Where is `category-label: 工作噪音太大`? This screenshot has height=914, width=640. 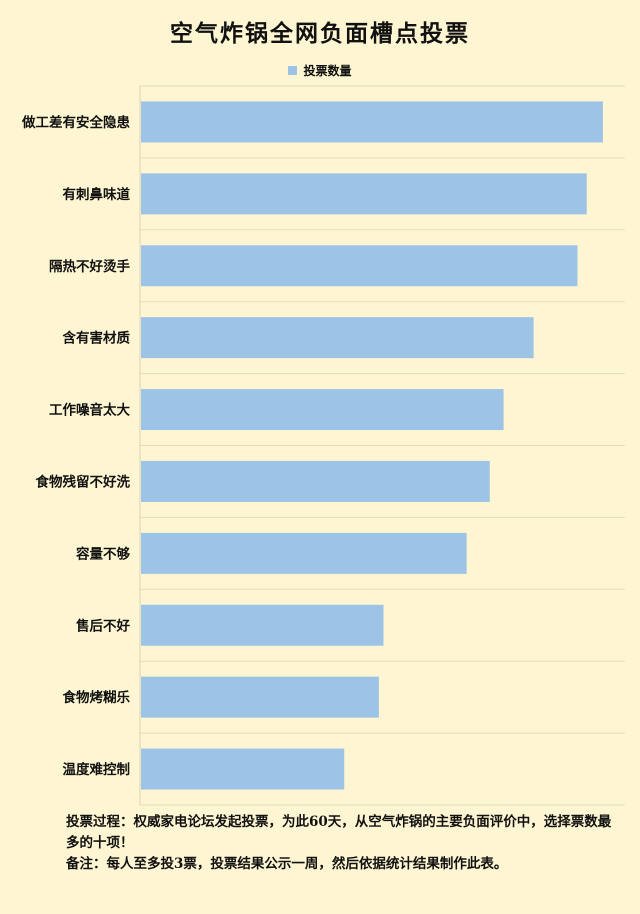
category-label: 工作噪音太大 is located at coordinates (89, 410).